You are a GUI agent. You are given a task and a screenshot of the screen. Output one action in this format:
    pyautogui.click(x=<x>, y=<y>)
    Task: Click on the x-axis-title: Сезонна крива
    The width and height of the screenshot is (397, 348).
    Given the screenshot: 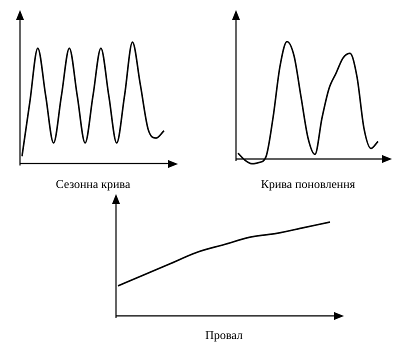 What is the action you would take?
    pyautogui.click(x=93, y=183)
    